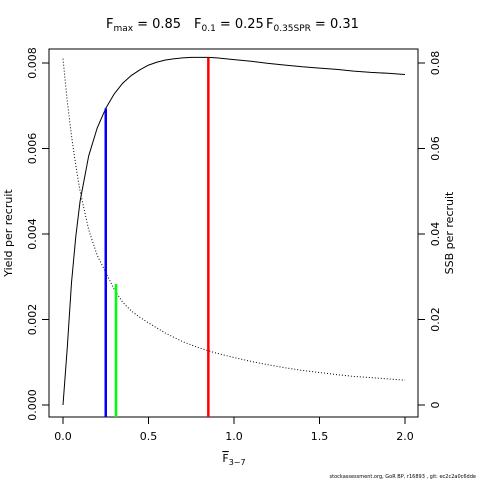 Image resolution: width=480 pixels, height=480 pixels. What do you see at coordinates (233, 459) in the screenshot?
I see `x-axis-label: F3−7` at bounding box center [233, 459].